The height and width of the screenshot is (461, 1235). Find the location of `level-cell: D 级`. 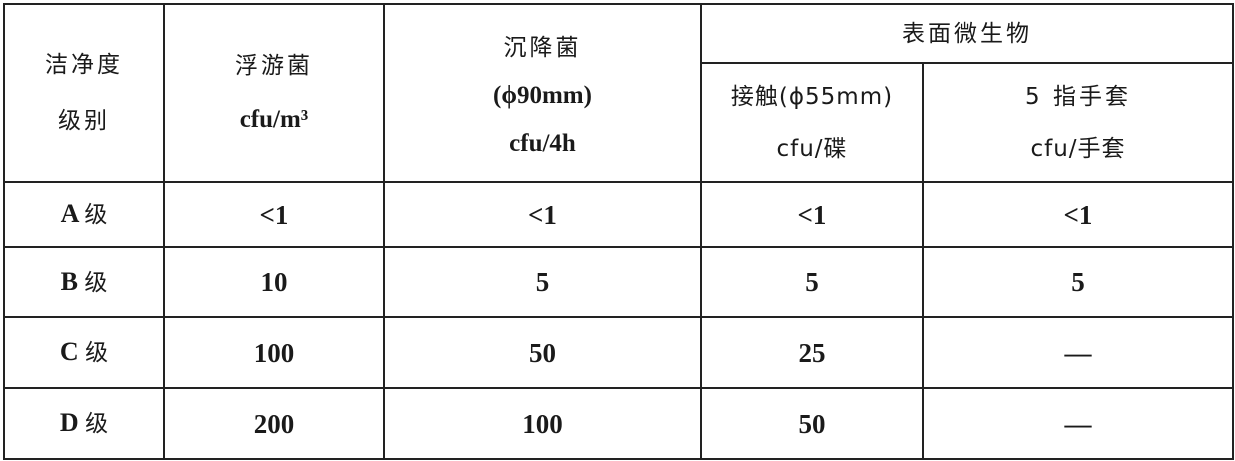

level-cell: D 级 is located at coordinates (84, 423).